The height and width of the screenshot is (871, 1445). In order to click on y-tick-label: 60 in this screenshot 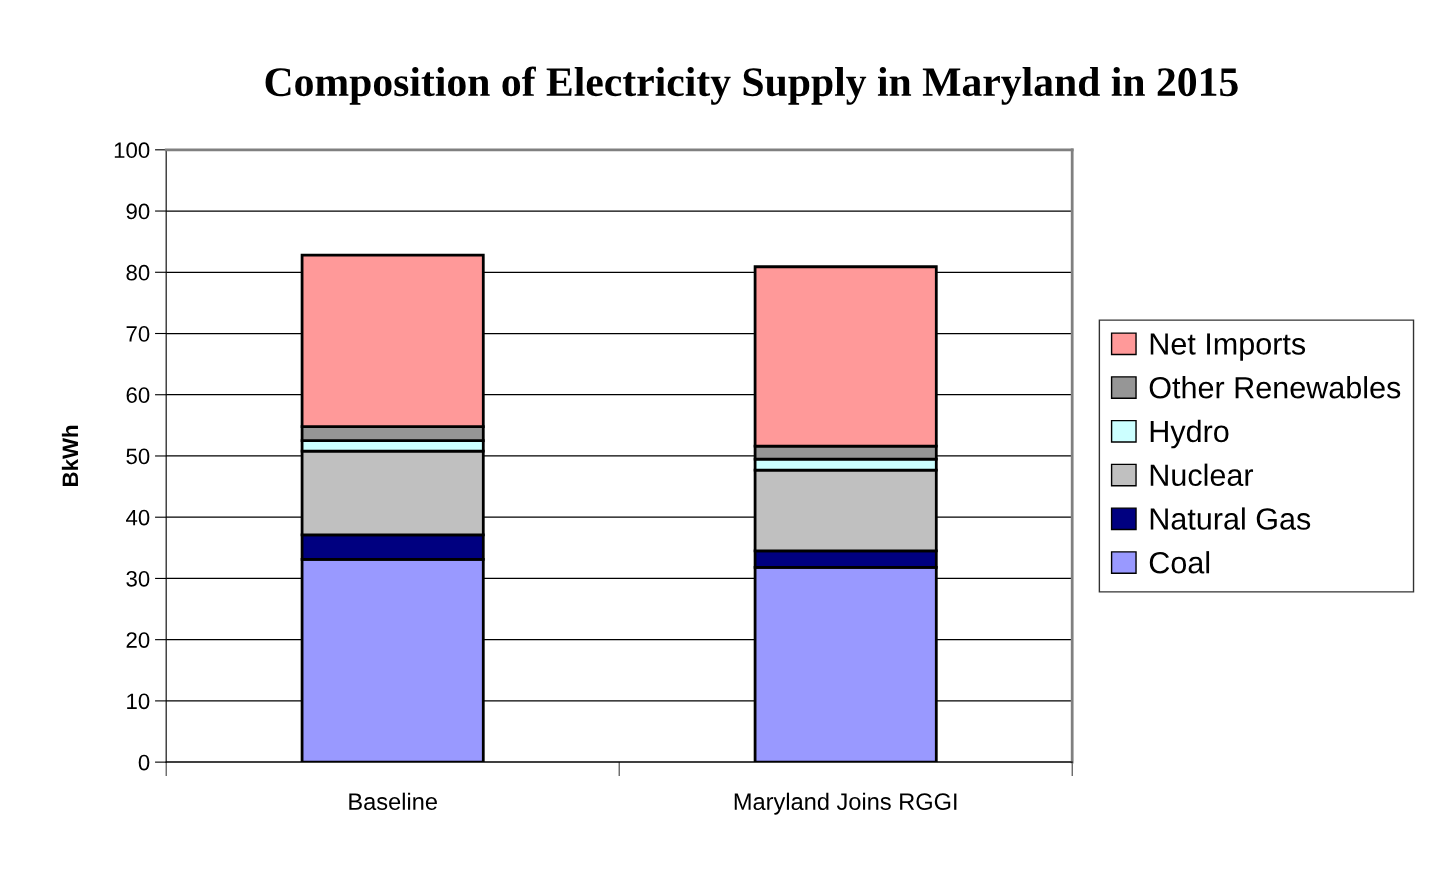, I will do `click(138, 395)`.